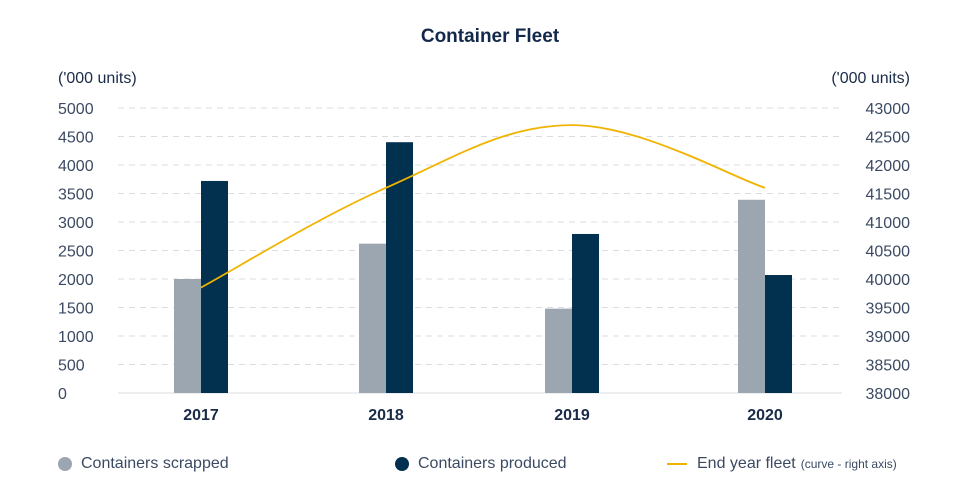  I want to click on chart-title: Container Fleet, so click(490, 36).